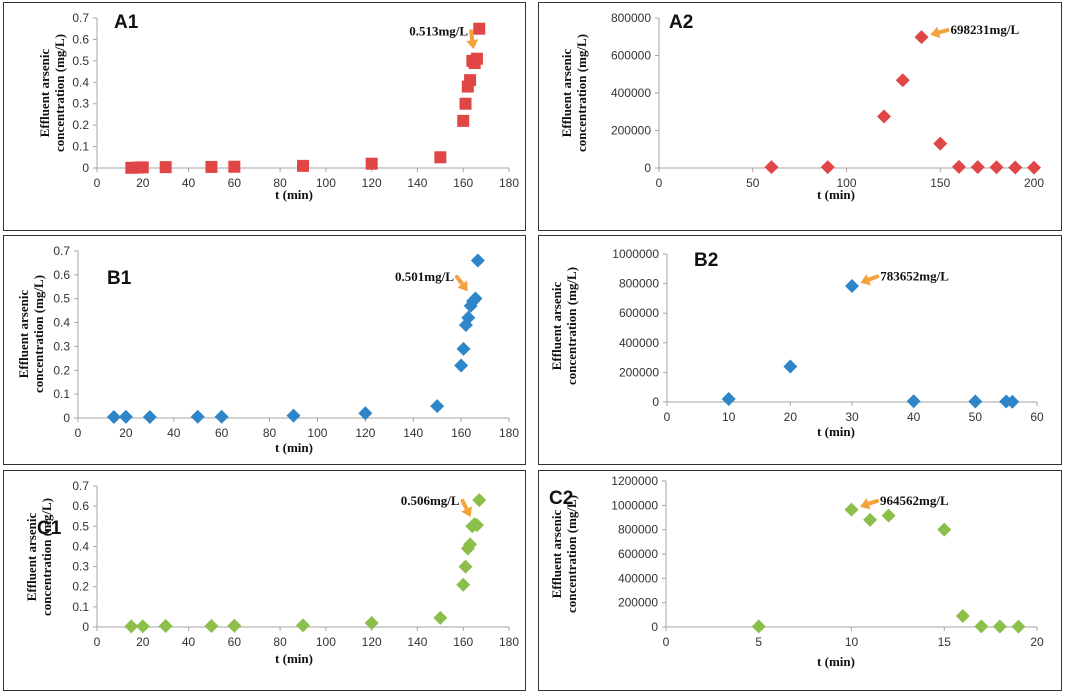 The image size is (1065, 693). What do you see at coordinates (681, 22) in the screenshot?
I see `panel-label: A2` at bounding box center [681, 22].